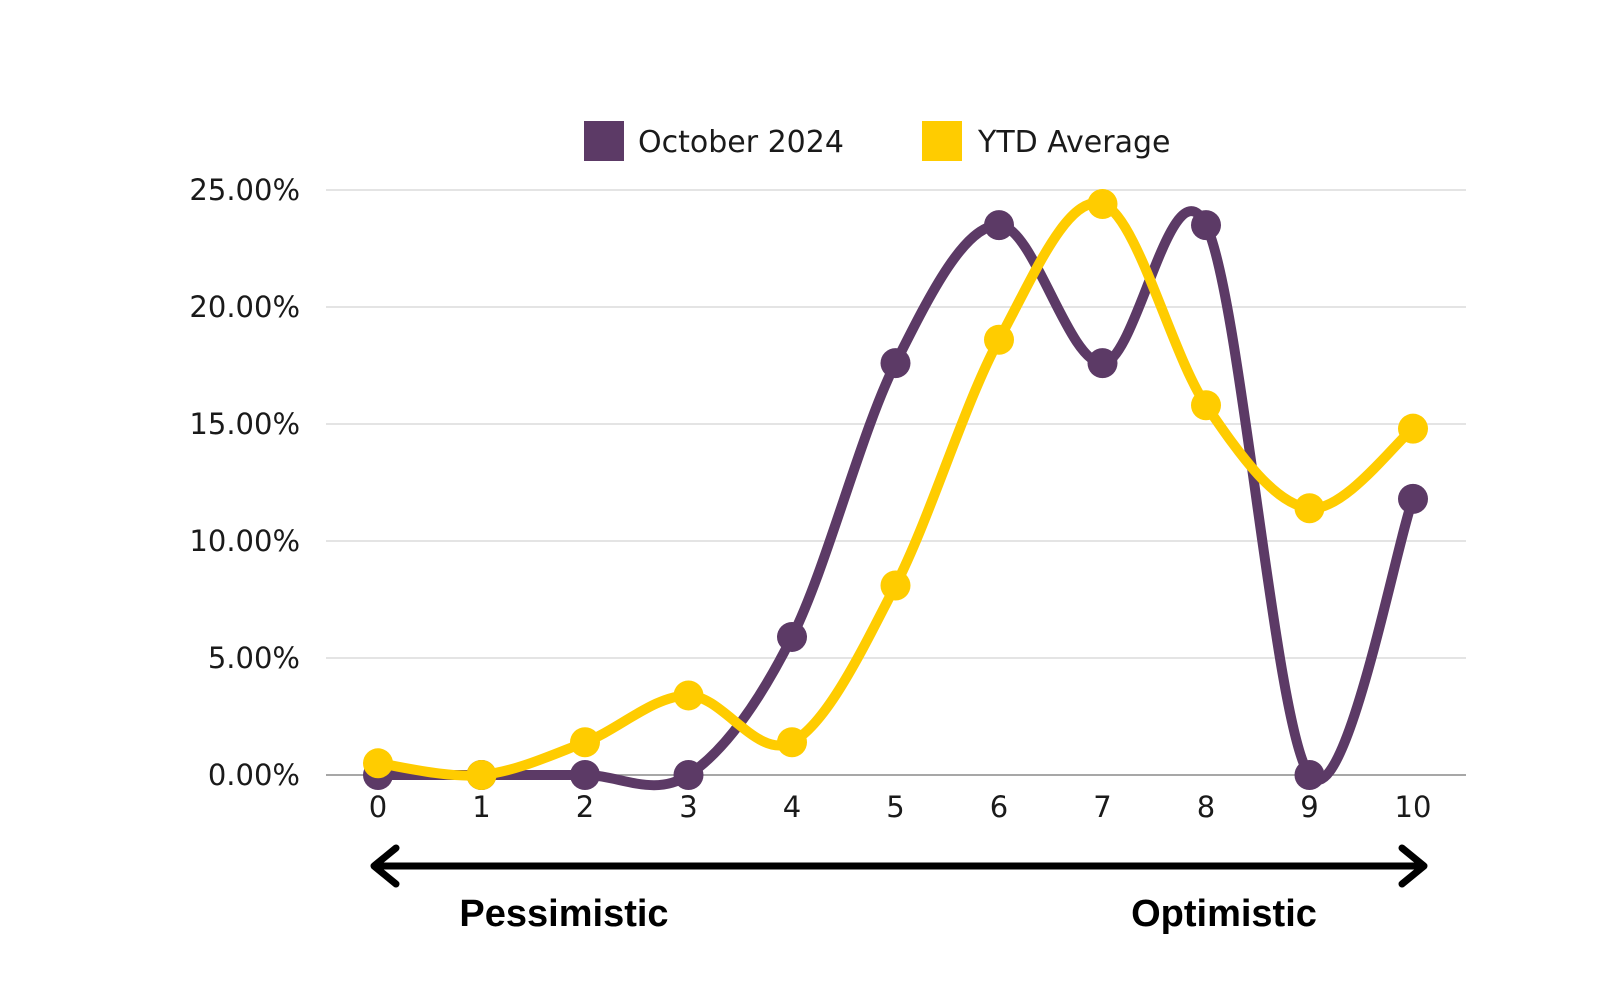 The image size is (1600, 994). I want to click on scale-arrow-left-head, so click(385, 866).